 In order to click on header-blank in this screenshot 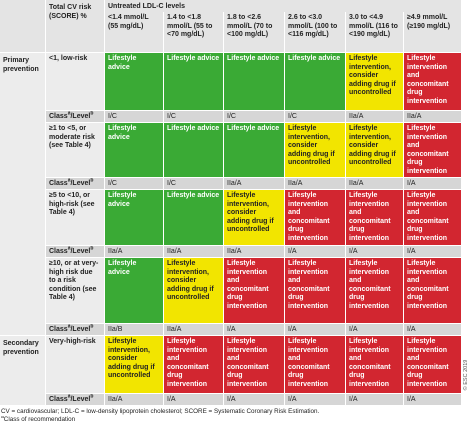, I will do `click(23, 26)`.